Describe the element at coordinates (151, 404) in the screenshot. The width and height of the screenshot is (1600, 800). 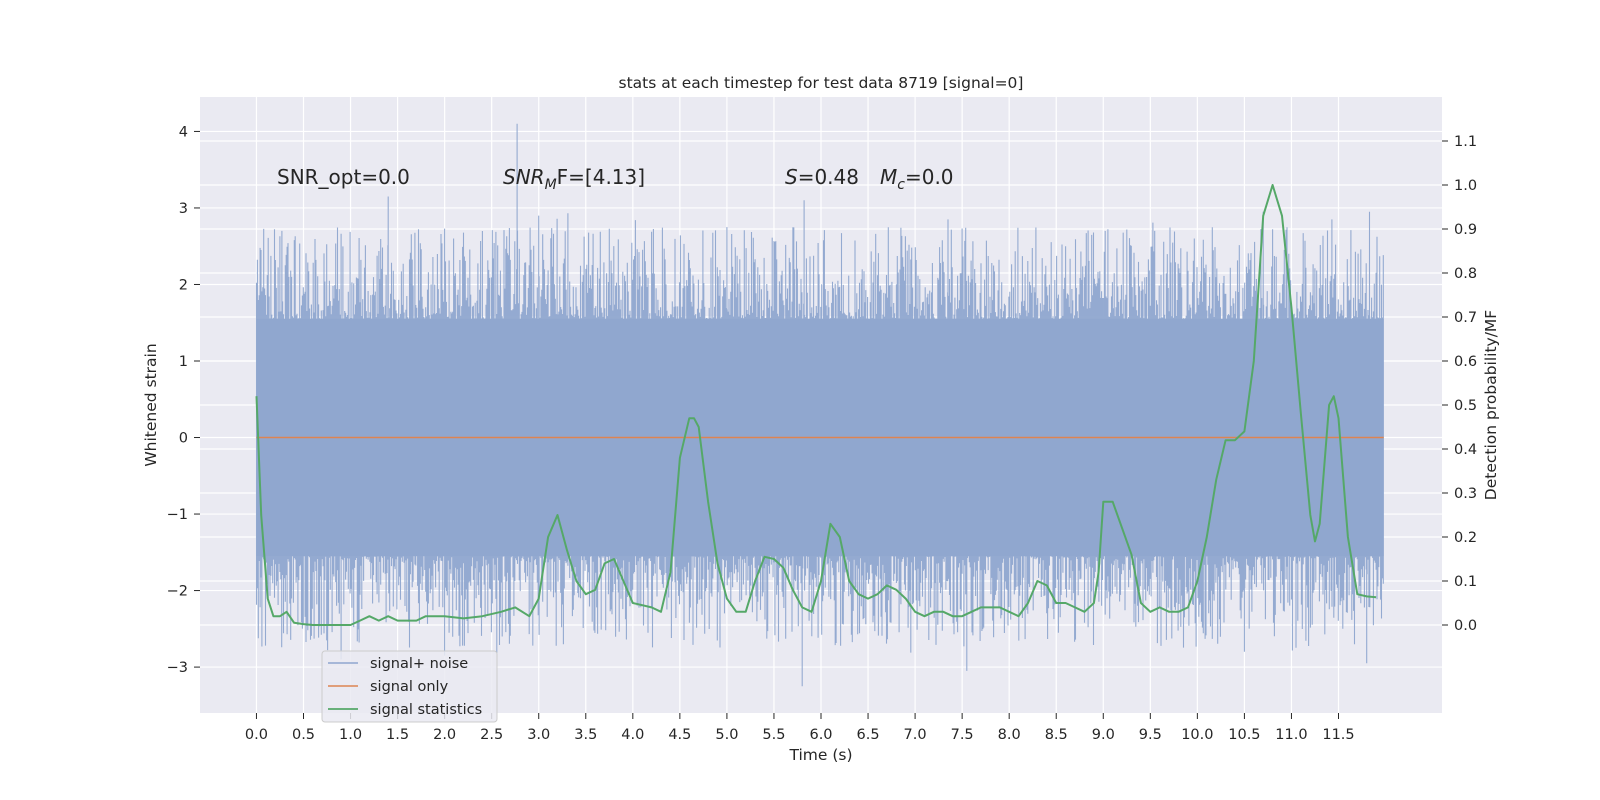
I see `y-left-axis-label: Whitened strain` at that location.